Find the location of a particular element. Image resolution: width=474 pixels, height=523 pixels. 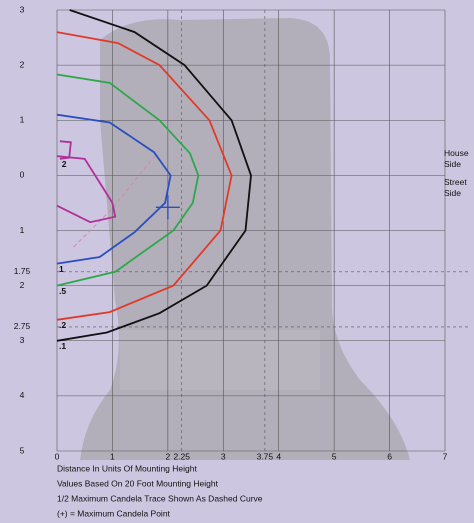

x-tick-label: 4 is located at coordinates (278, 456).